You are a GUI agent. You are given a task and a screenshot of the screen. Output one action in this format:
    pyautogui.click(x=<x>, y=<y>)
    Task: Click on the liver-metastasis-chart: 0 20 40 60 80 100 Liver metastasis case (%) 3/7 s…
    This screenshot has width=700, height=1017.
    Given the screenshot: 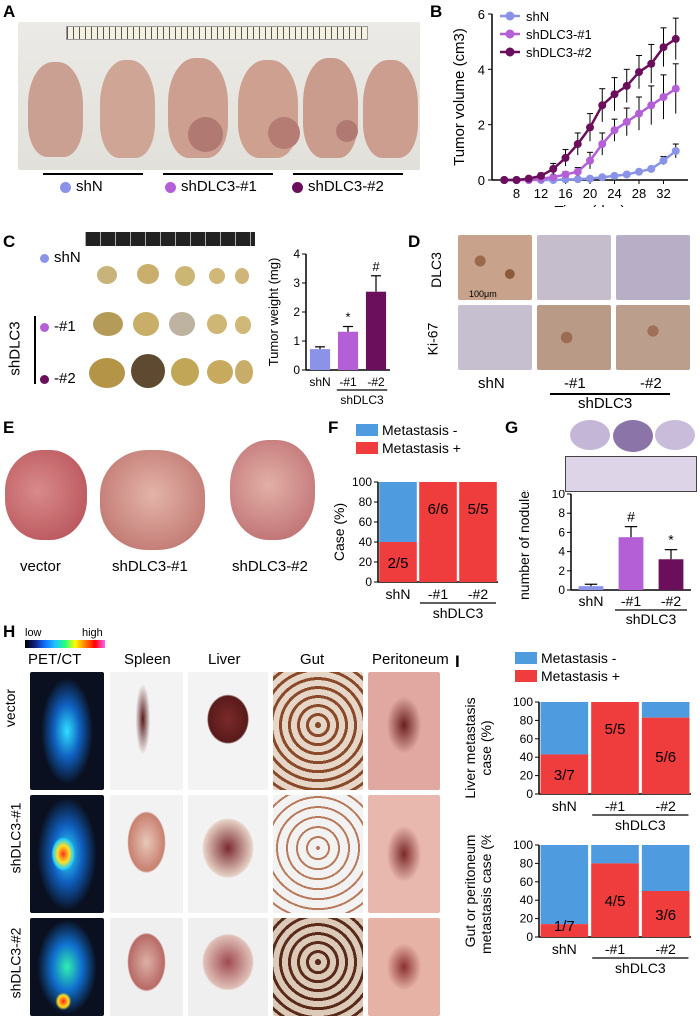 What is the action you would take?
    pyautogui.click(x=576, y=741)
    